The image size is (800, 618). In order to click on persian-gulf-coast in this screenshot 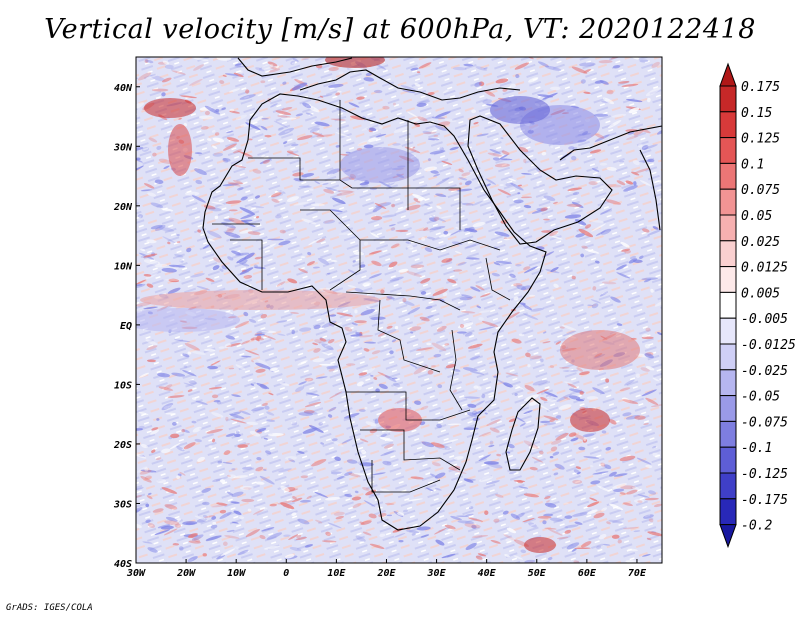, I will do `click(611, 143)`.